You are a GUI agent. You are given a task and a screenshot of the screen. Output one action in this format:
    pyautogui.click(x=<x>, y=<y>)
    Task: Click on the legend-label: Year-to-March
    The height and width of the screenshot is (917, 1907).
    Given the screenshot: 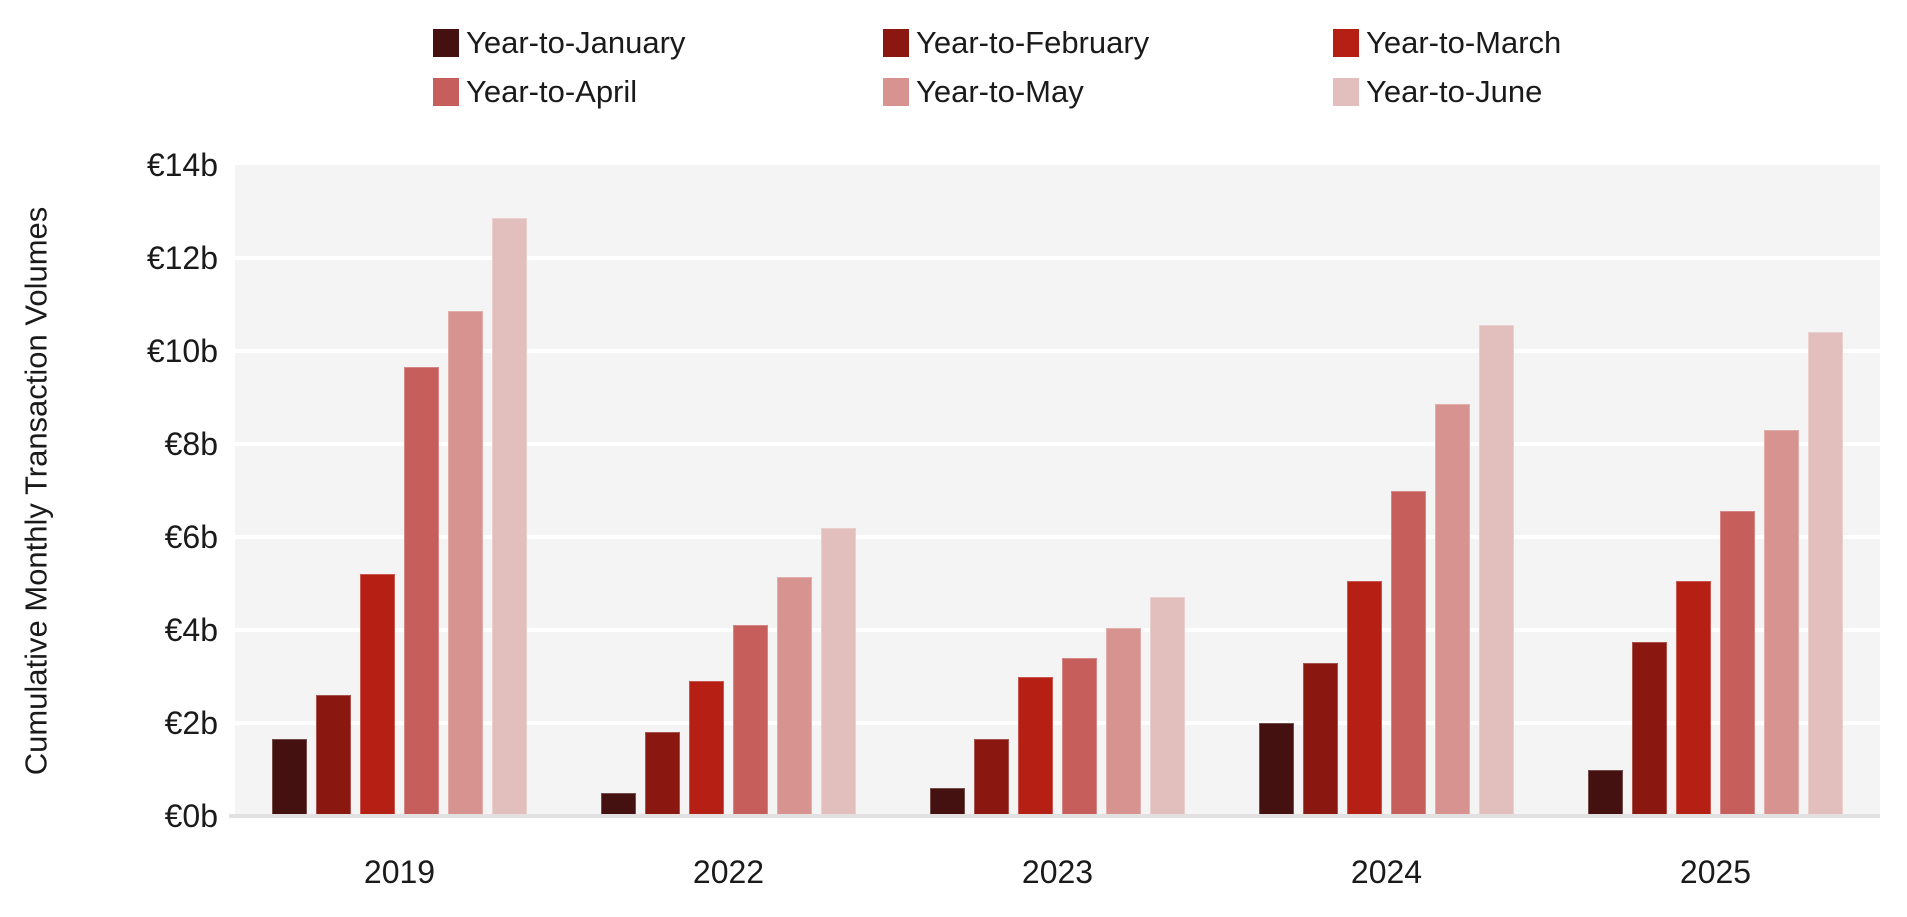 What is the action you would take?
    pyautogui.click(x=1464, y=42)
    